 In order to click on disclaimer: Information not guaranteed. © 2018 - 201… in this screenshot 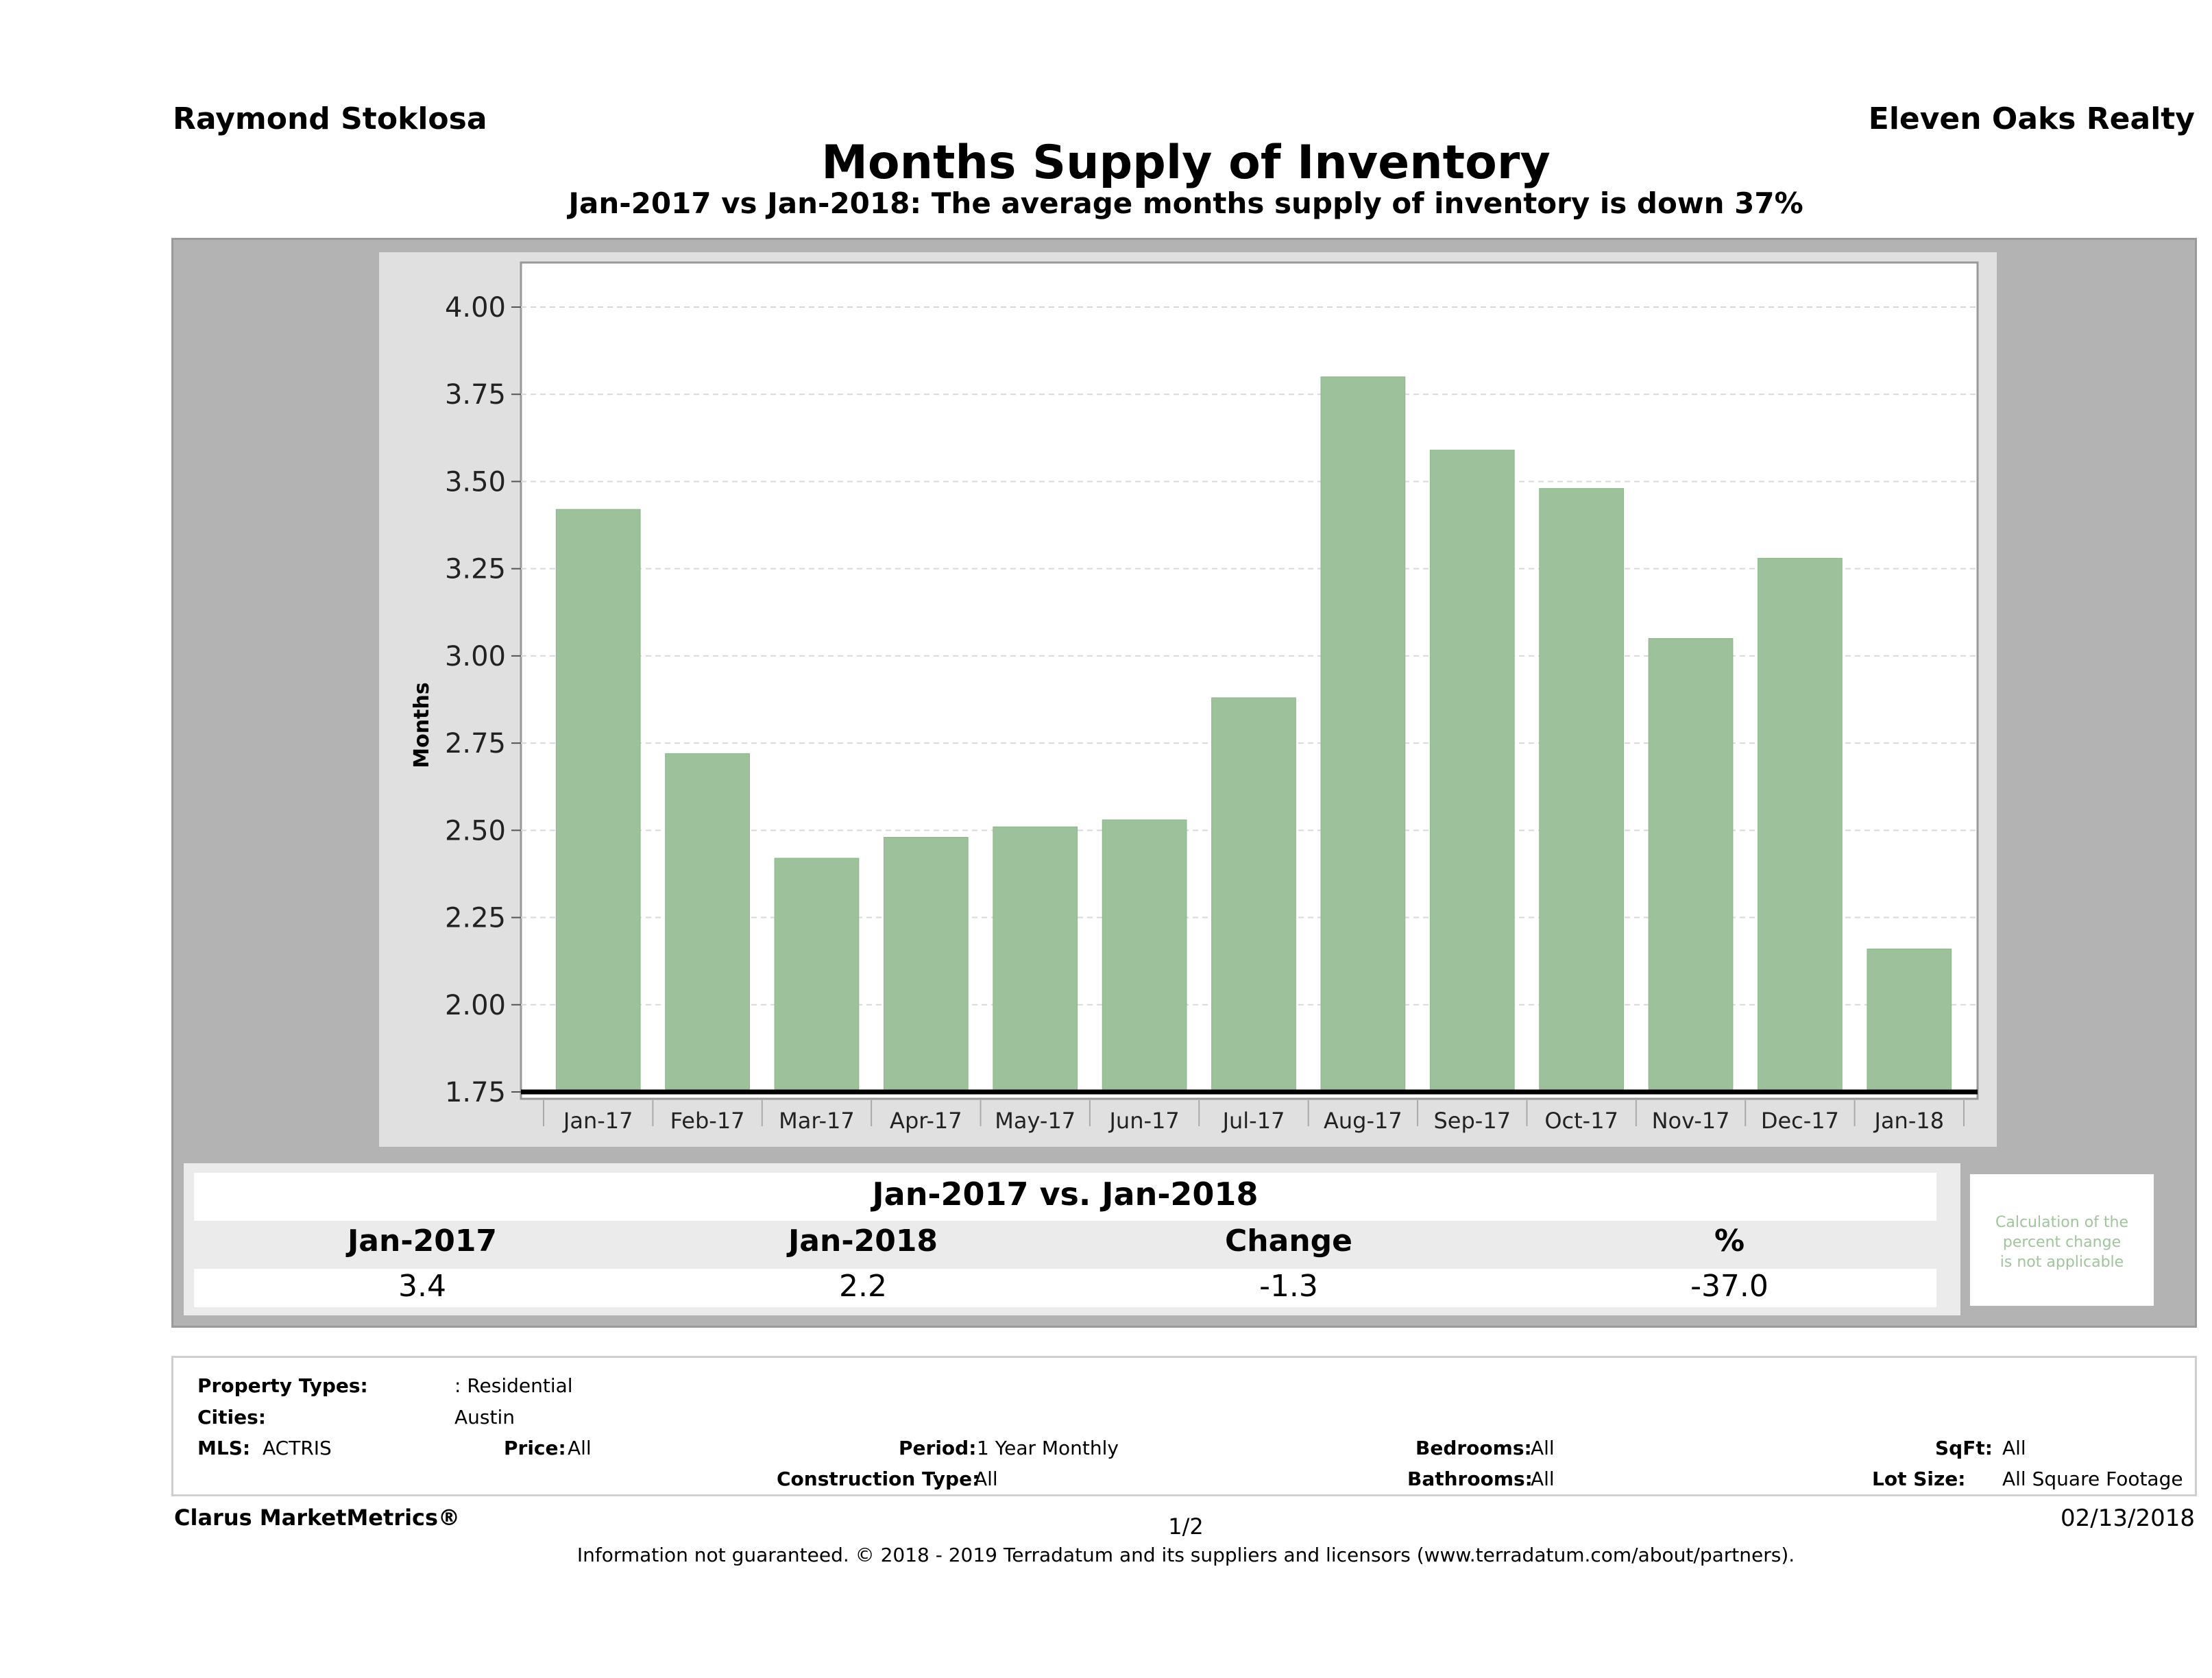, I will do `click(1185, 1555)`.